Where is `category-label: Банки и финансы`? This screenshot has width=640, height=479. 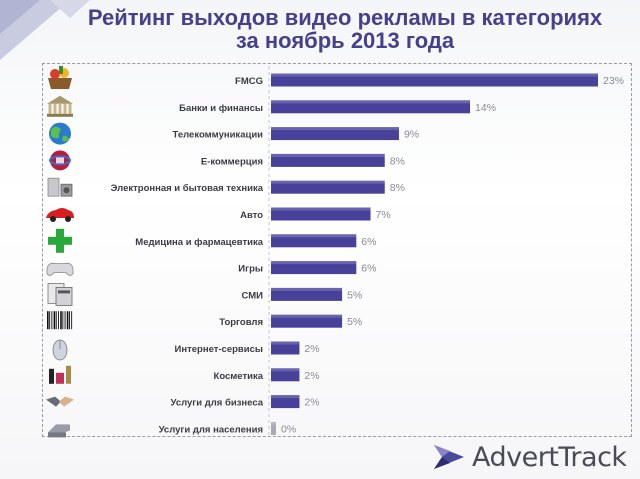
category-label: Банки и финансы is located at coordinates (221, 108).